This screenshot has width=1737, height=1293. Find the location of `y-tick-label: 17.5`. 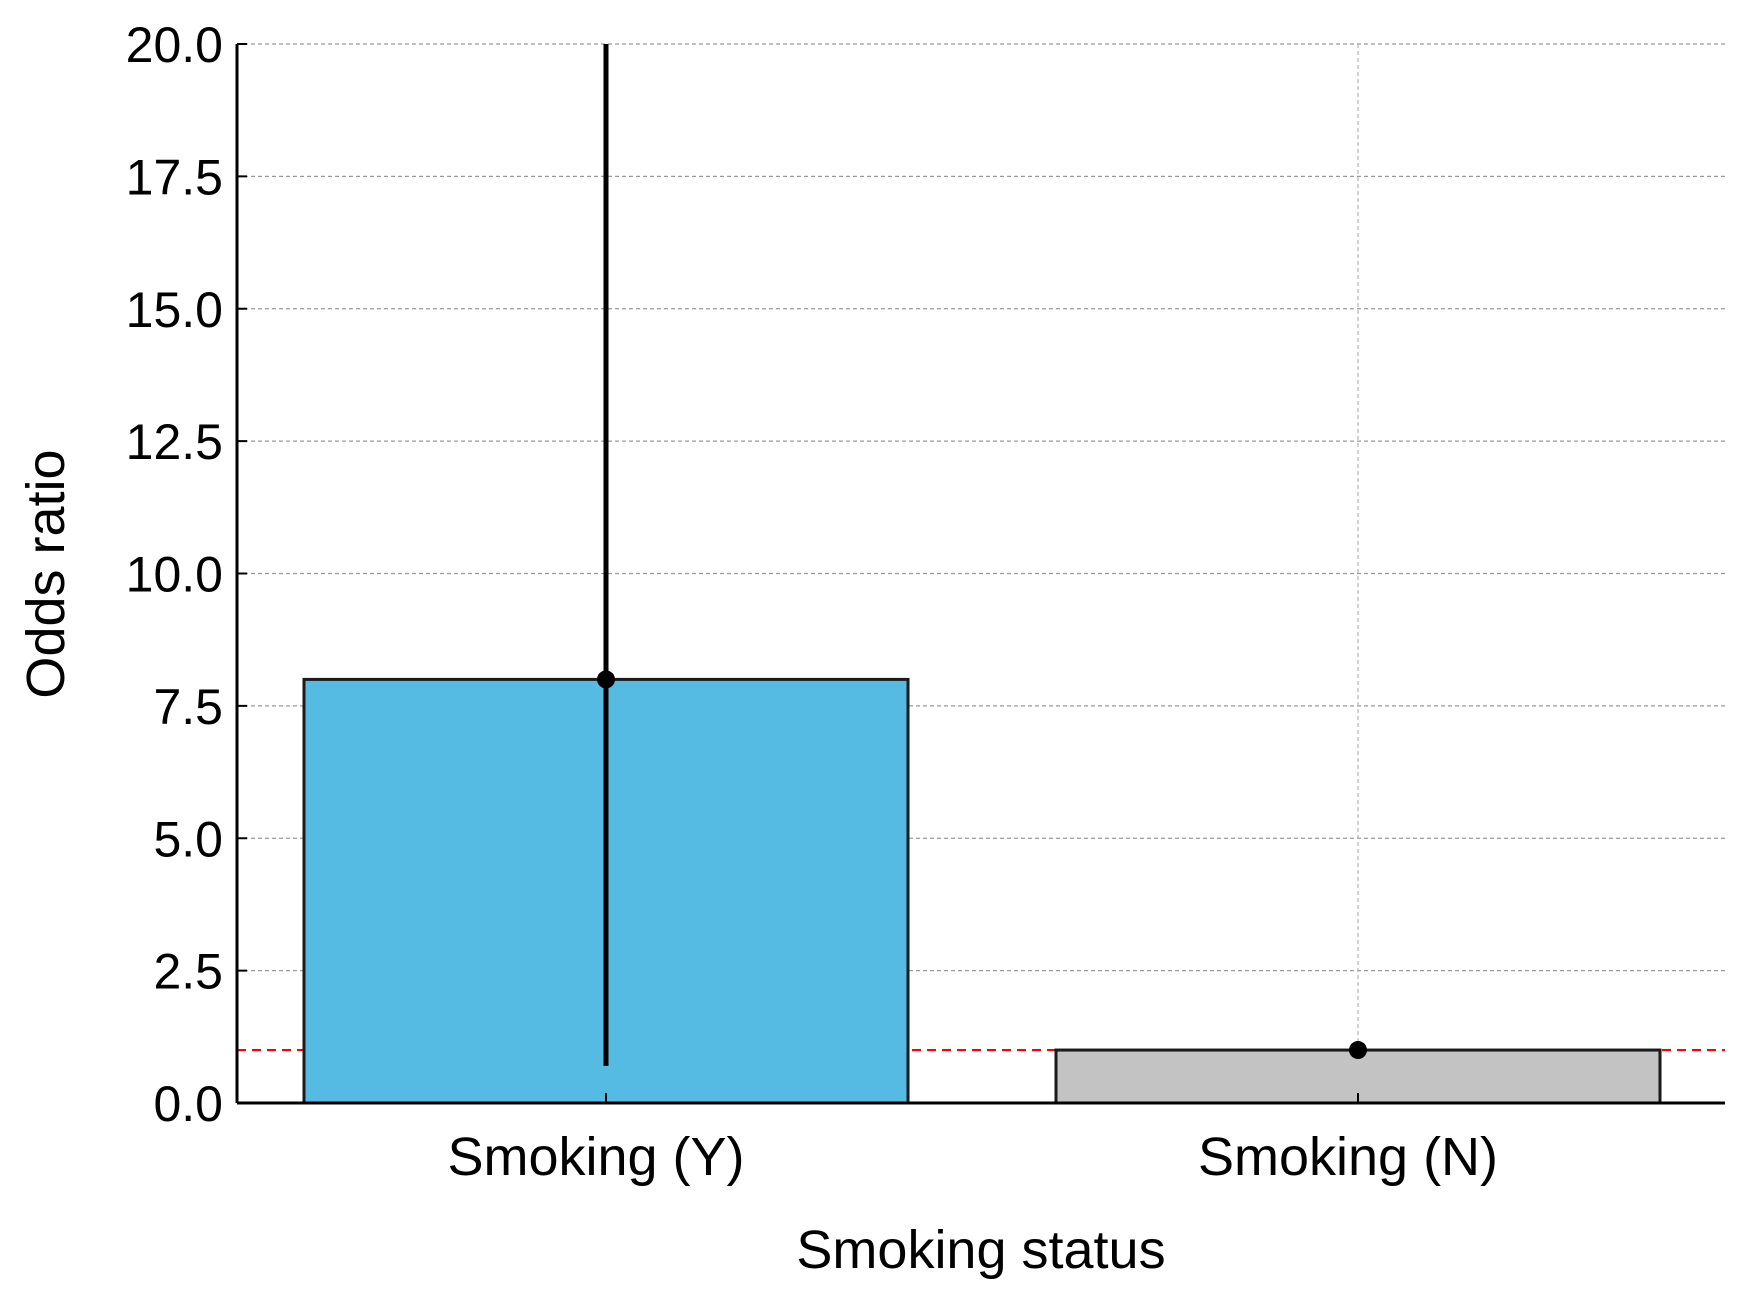

y-tick-label: 17.5 is located at coordinates (174, 177).